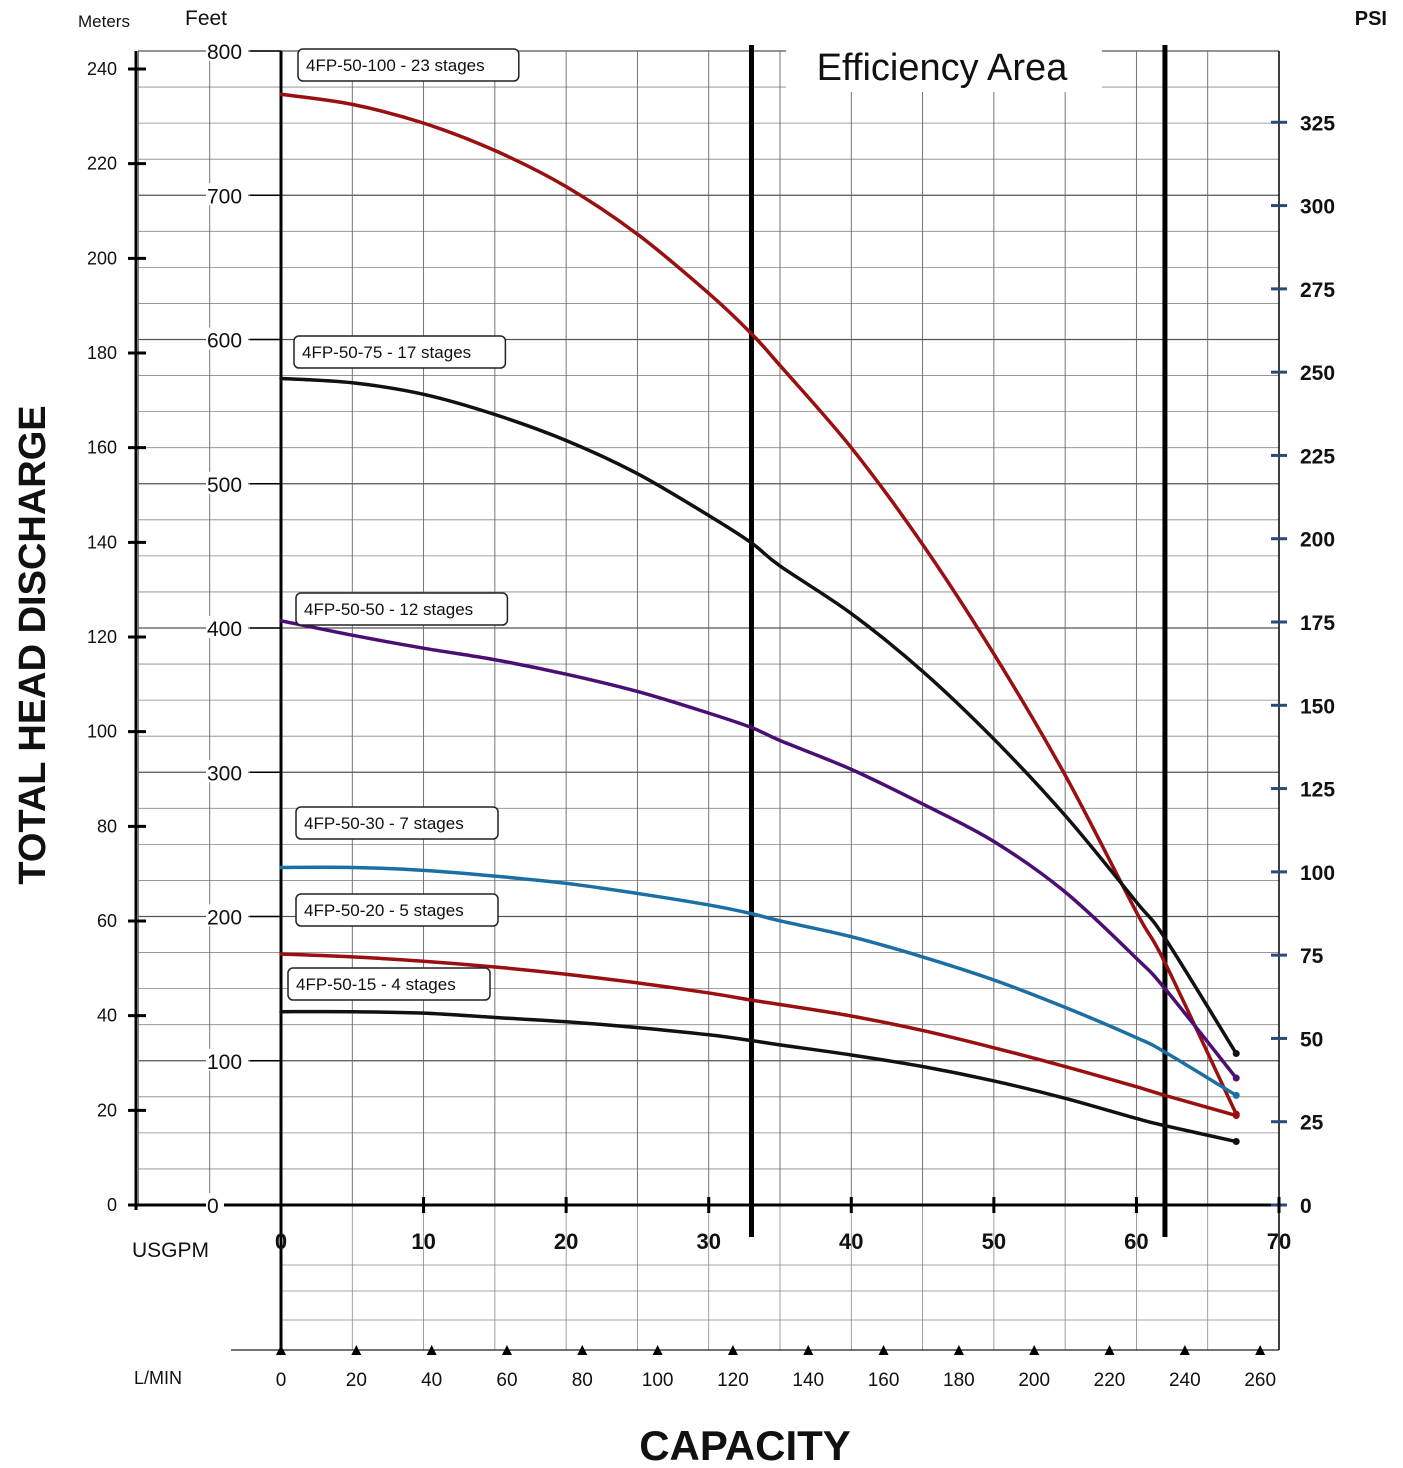 Image resolution: width=1403 pixels, height=1468 pixels. Describe the element at coordinates (1312, 1123) in the screenshot. I see `psi-tick-label: 25` at that location.